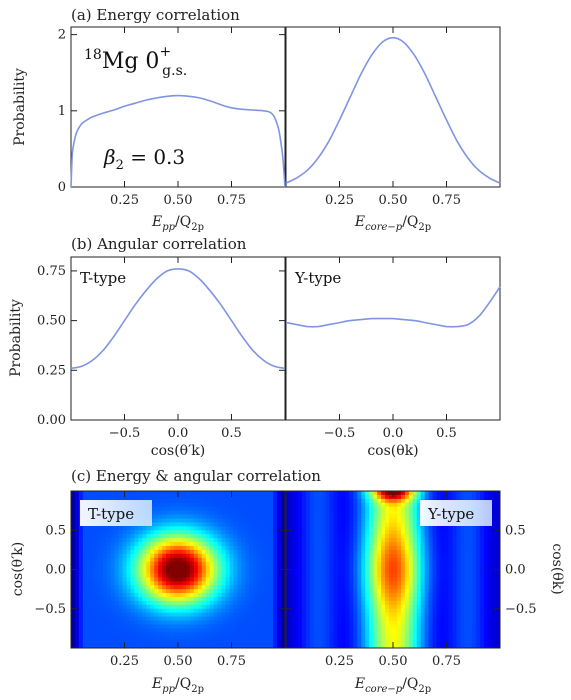 Image resolution: width=571 pixels, height=700 pixels. Describe the element at coordinates (384, 689) in the screenshot. I see `xlabel-c-right-sub: core−p` at that location.